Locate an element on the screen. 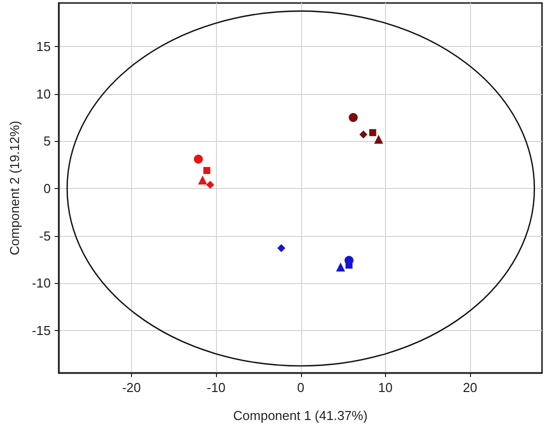 The height and width of the screenshot is (430, 549). x-tick-label: -10 is located at coordinates (216, 387).